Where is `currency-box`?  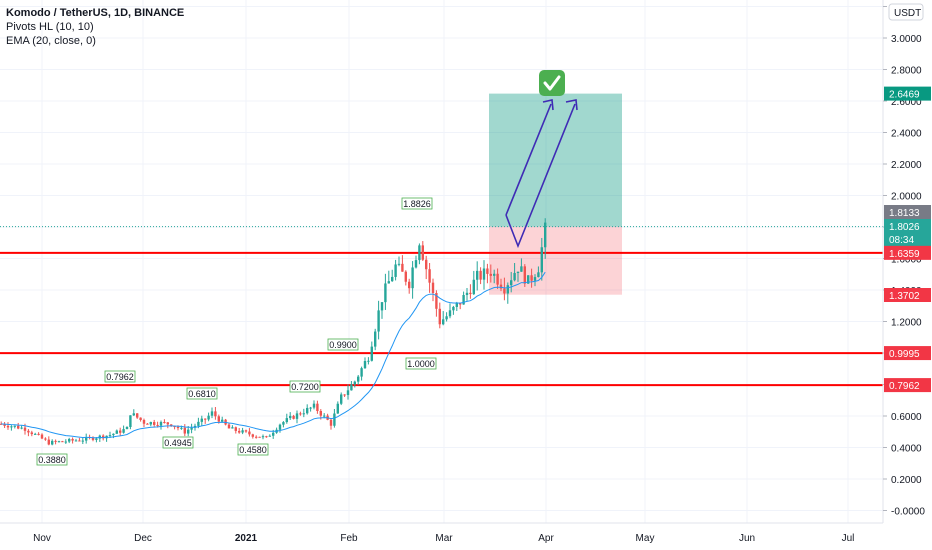 currency-box is located at coordinates (906, 12).